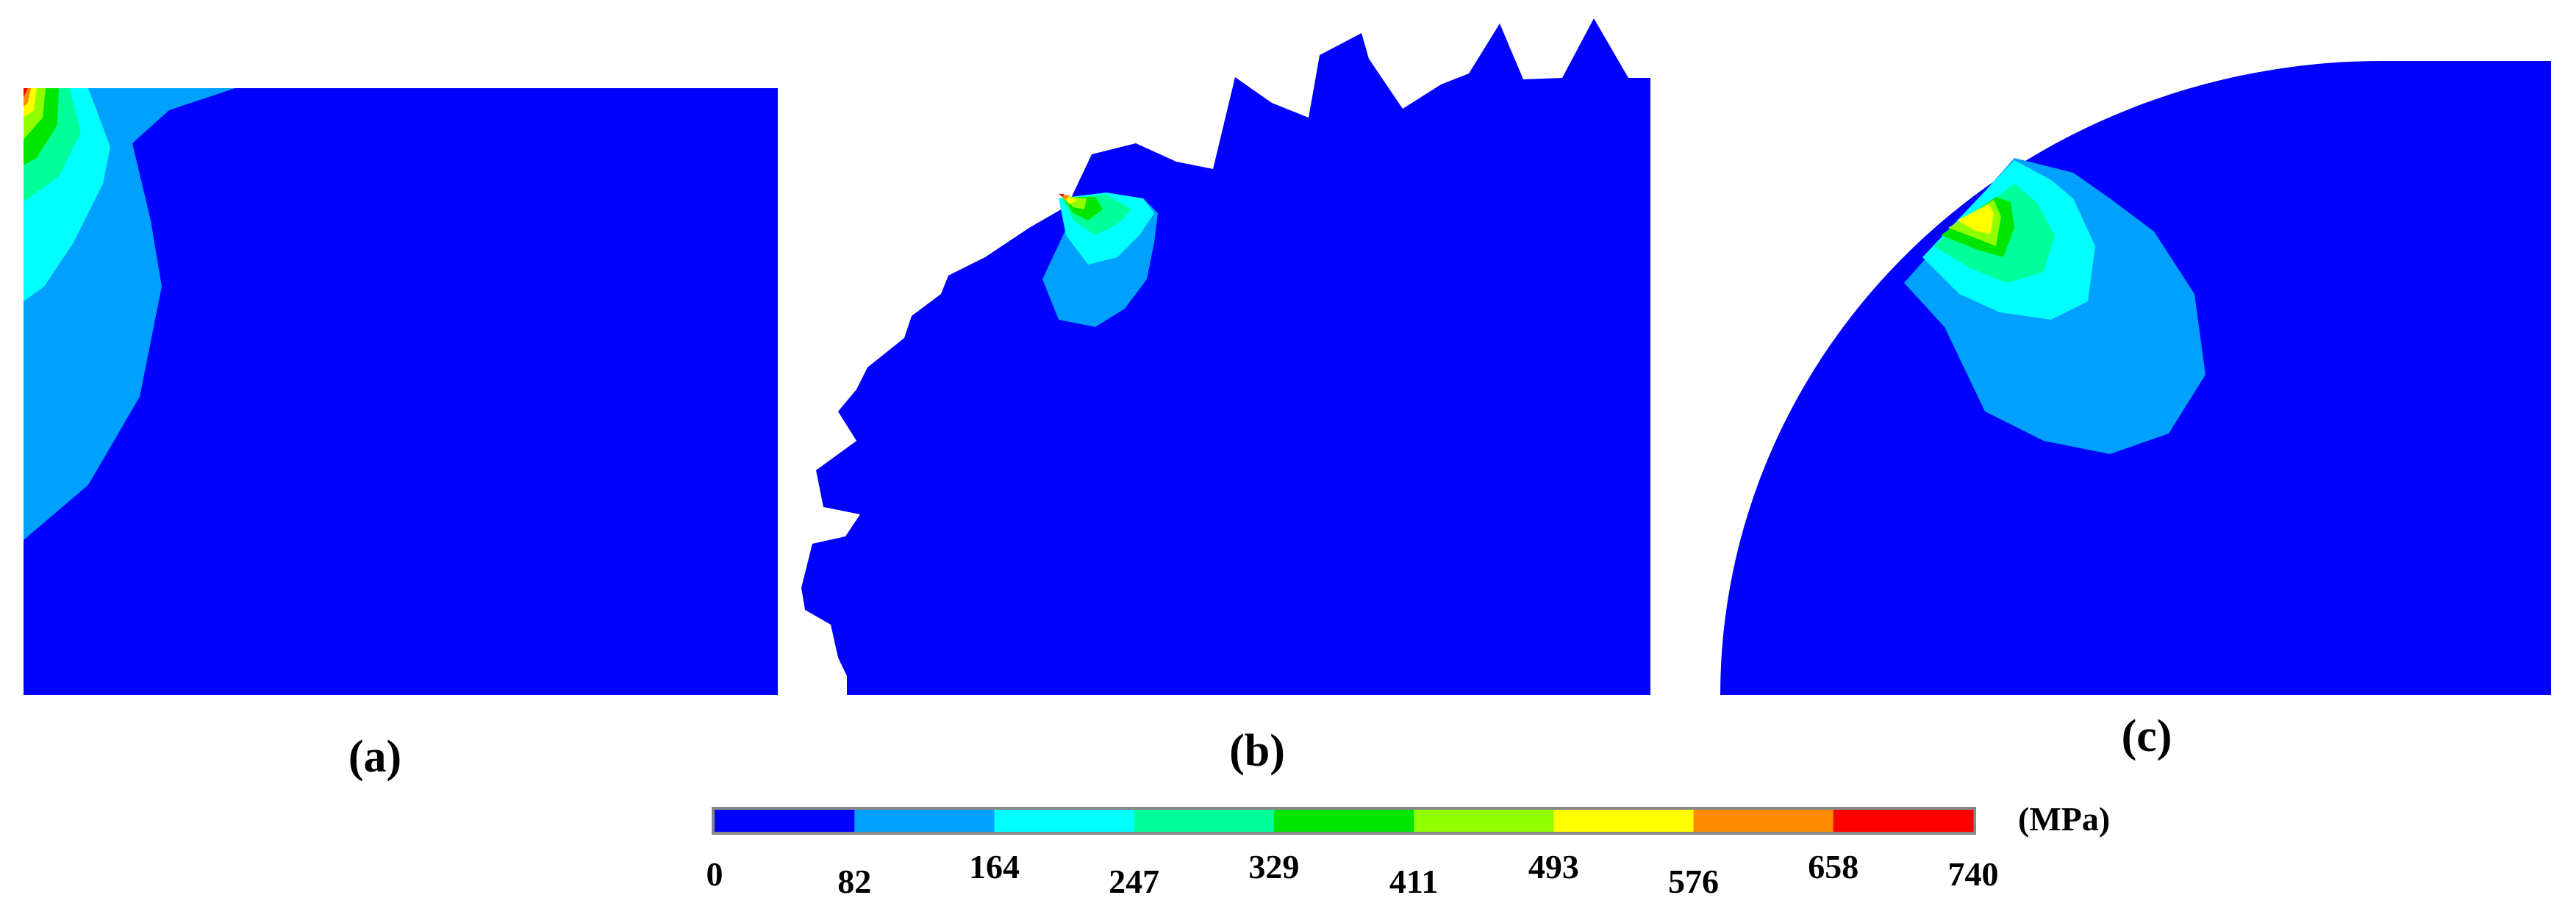 The image size is (2576, 906). Describe the element at coordinates (1694, 881) in the screenshot. I see `colorbar-tick-label: 576` at that location.